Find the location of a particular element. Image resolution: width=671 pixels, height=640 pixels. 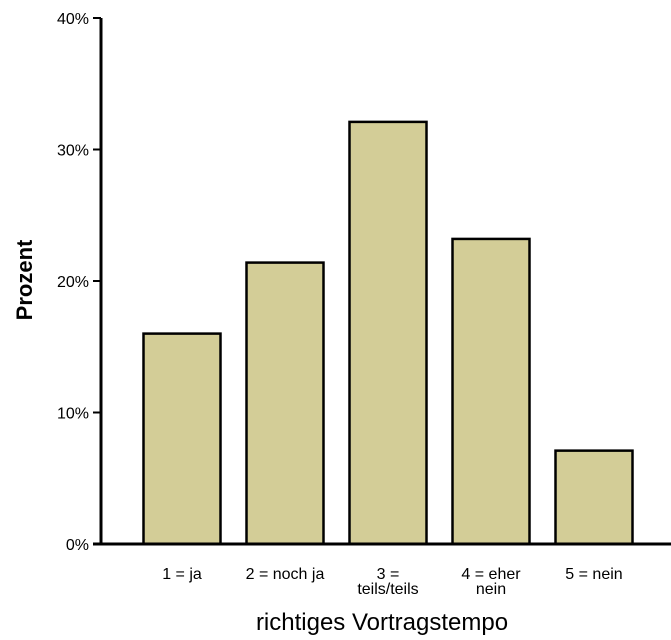

x-tick-label: 3 = teils/teils is located at coordinates (387, 582).